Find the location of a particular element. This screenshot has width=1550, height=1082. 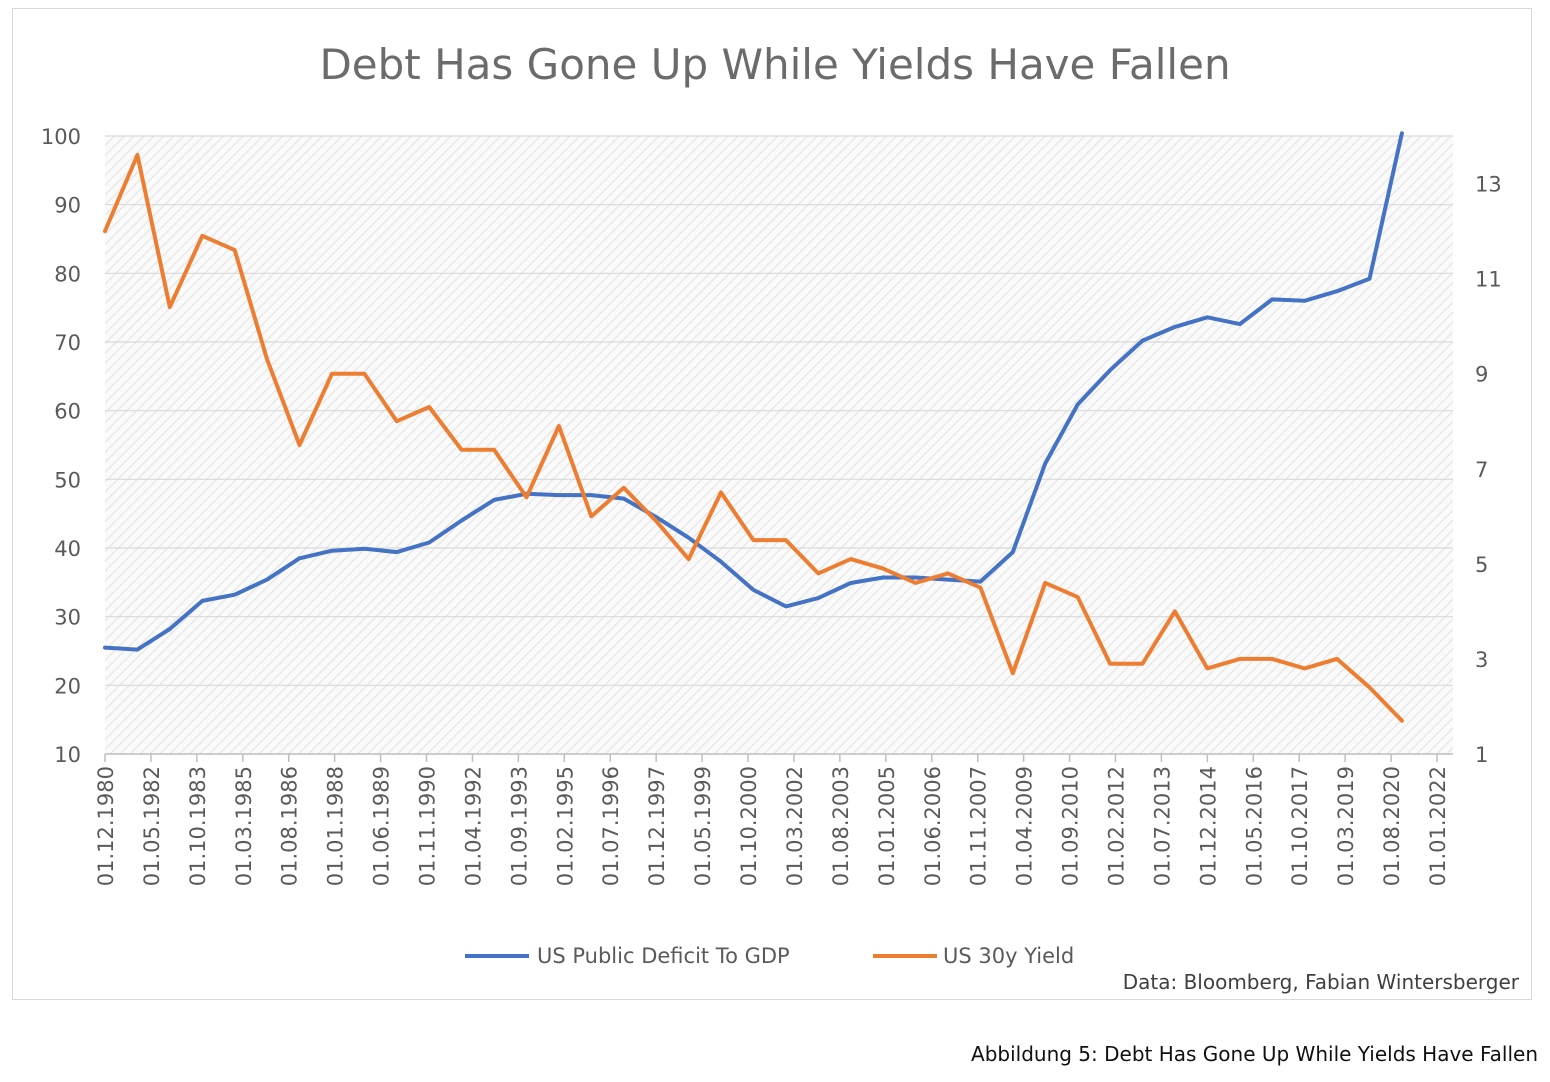

x-tick-label: 01.08.2003 is located at coordinates (841, 826).